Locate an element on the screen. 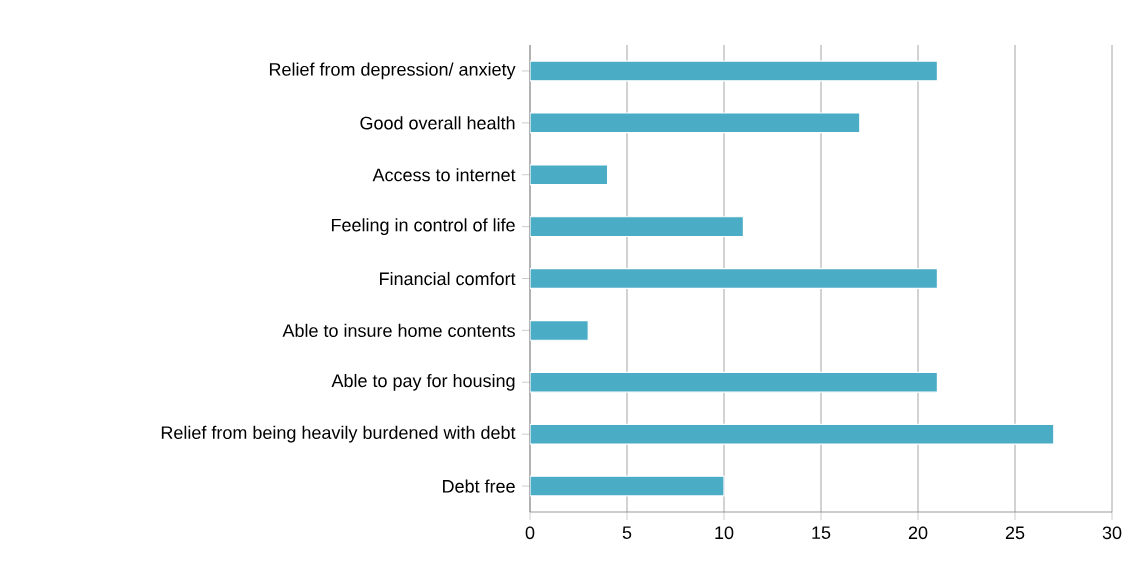  x-tick-label: 15 is located at coordinates (821, 532).